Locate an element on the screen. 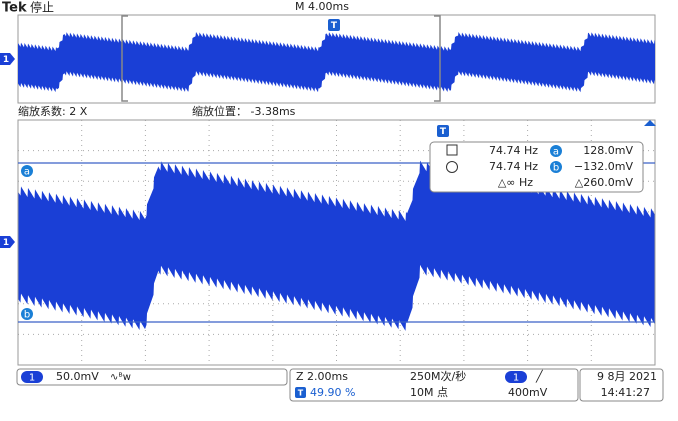  svg-text: 10M 点 is located at coordinates (429, 392).